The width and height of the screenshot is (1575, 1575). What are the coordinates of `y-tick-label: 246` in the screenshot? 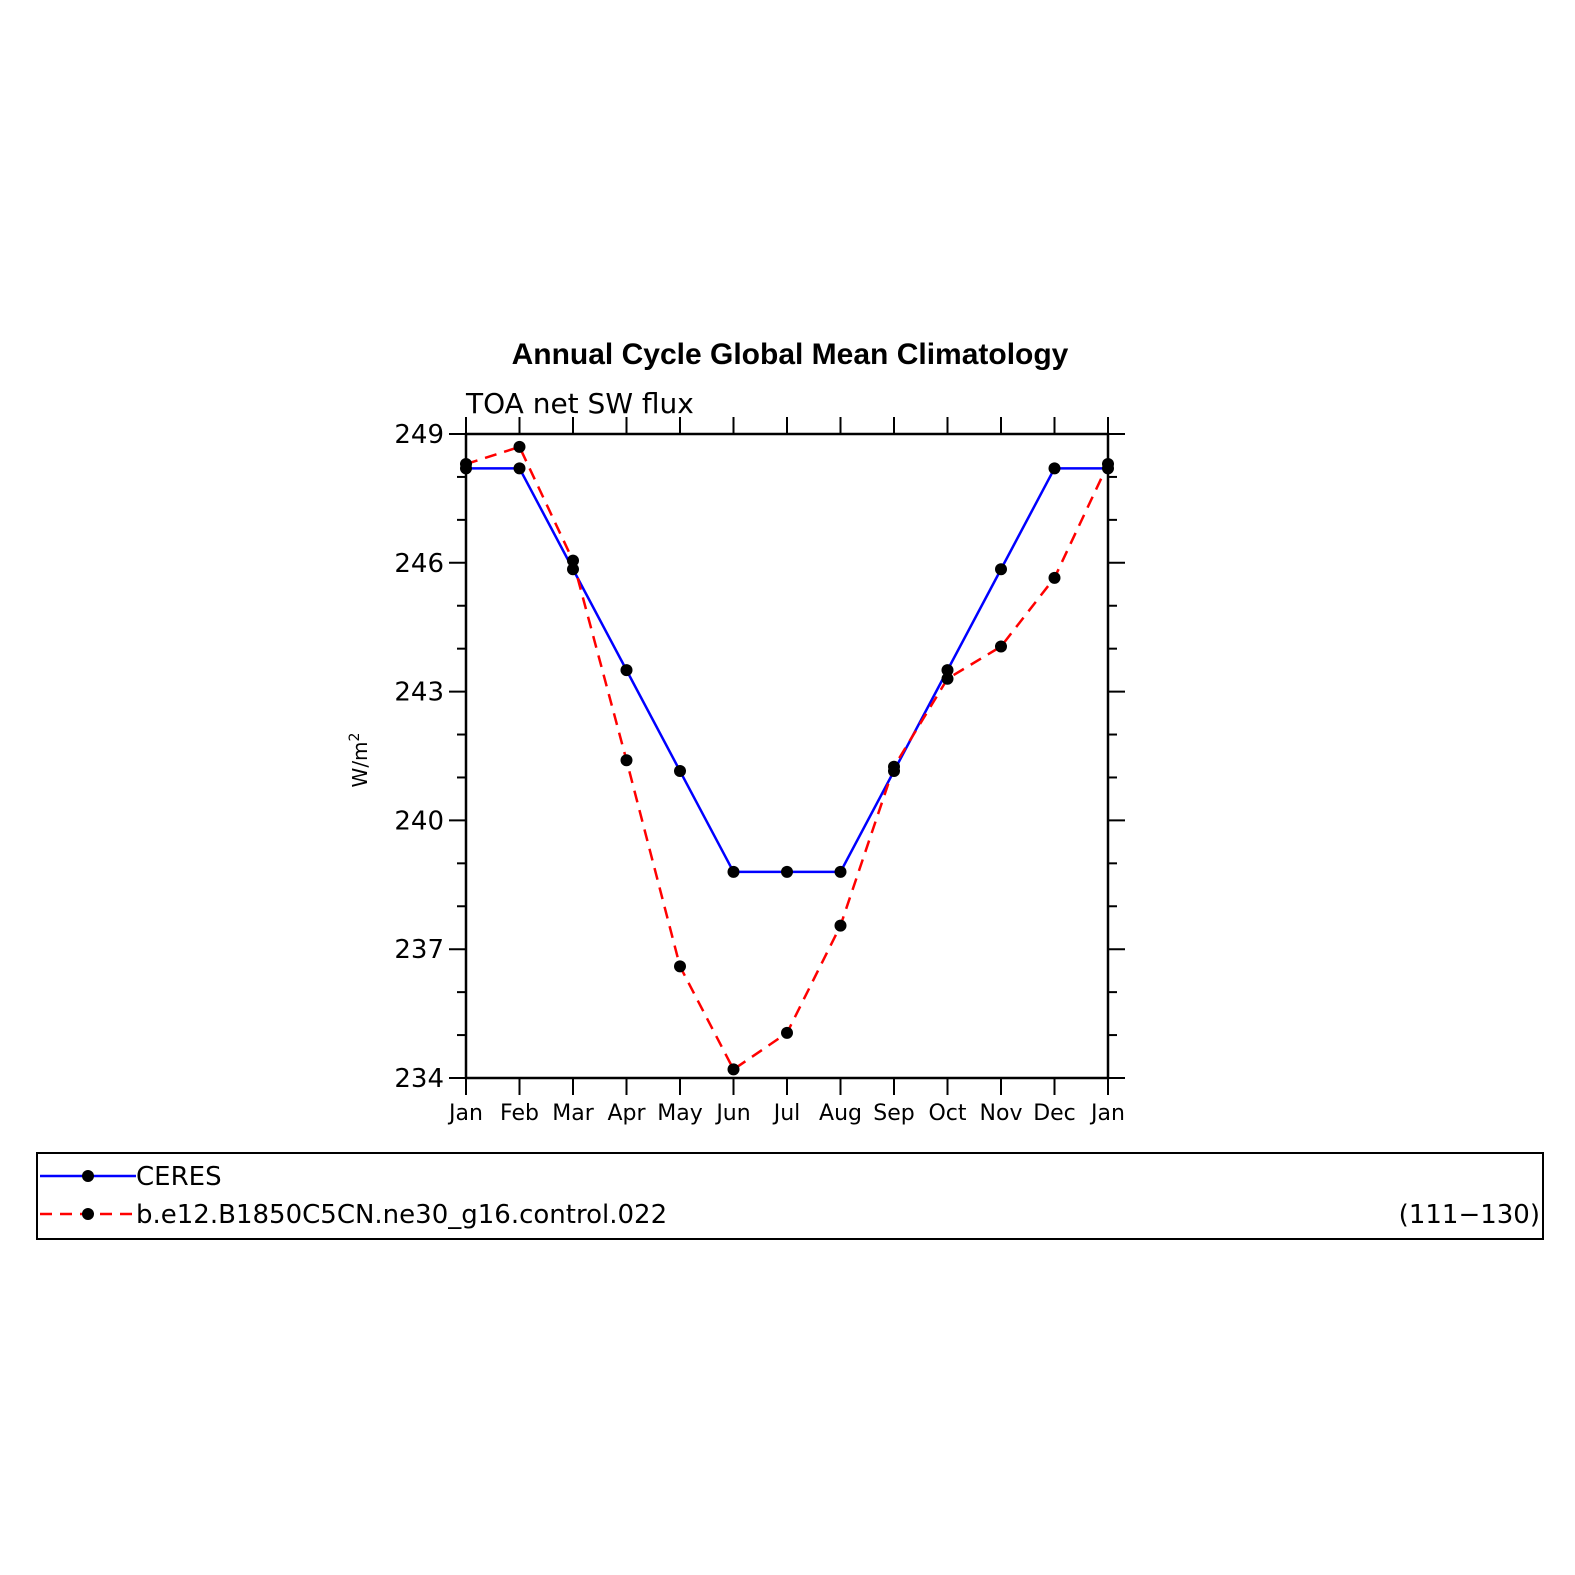 It's located at (419, 564).